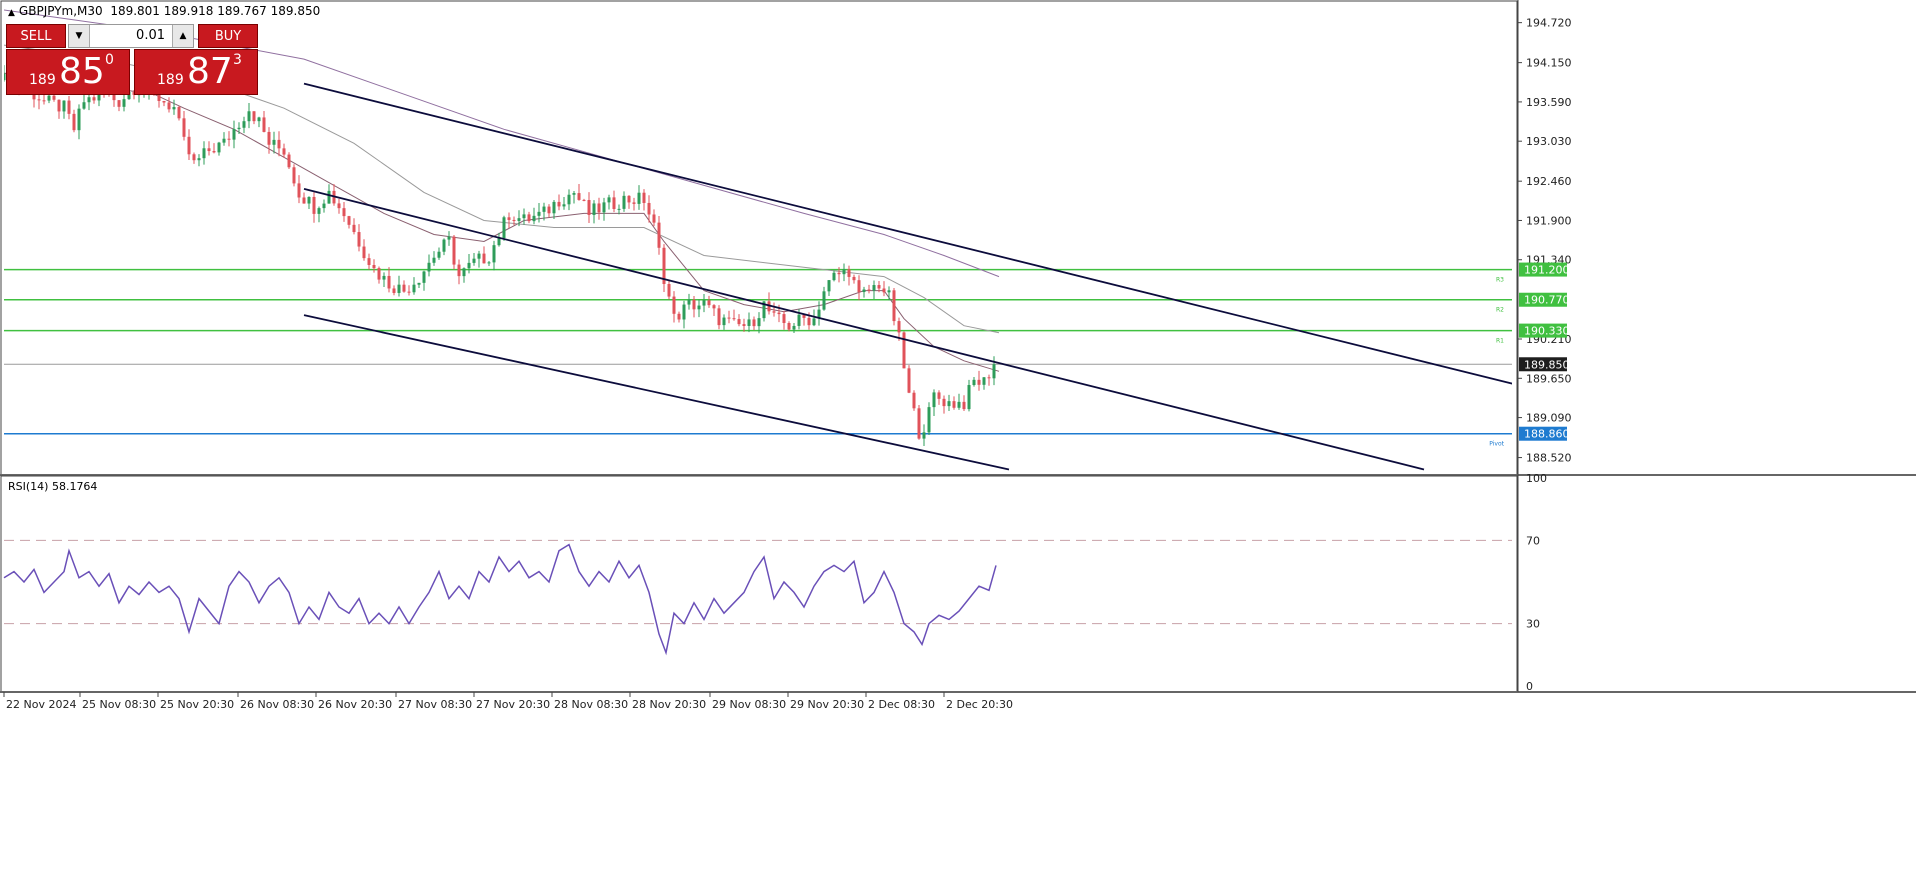  What do you see at coordinates (228, 36) in the screenshot?
I see `buy-button: BUY` at bounding box center [228, 36].